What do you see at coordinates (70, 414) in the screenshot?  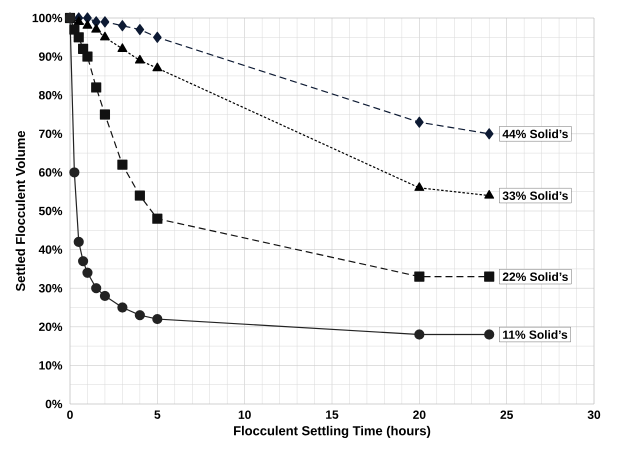 I see `x-tick-label: 0` at bounding box center [70, 414].